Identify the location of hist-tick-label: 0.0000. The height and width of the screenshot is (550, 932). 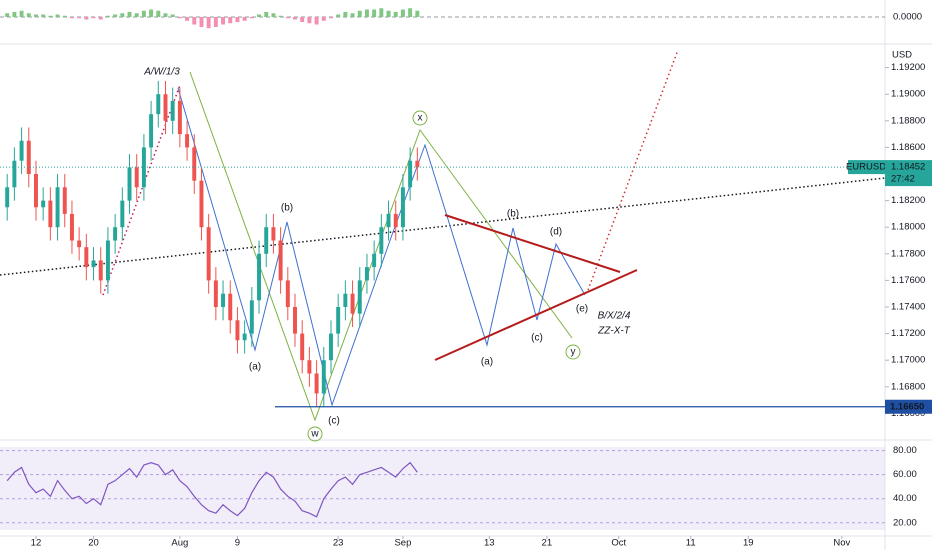
(907, 17).